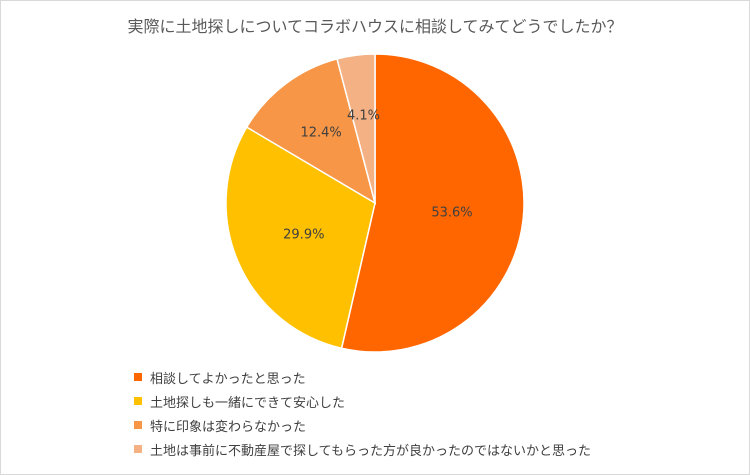 This screenshot has width=750, height=475. What do you see at coordinates (362, 425) in the screenshot?
I see `legend-item: 特に印象は変わらなかった` at bounding box center [362, 425].